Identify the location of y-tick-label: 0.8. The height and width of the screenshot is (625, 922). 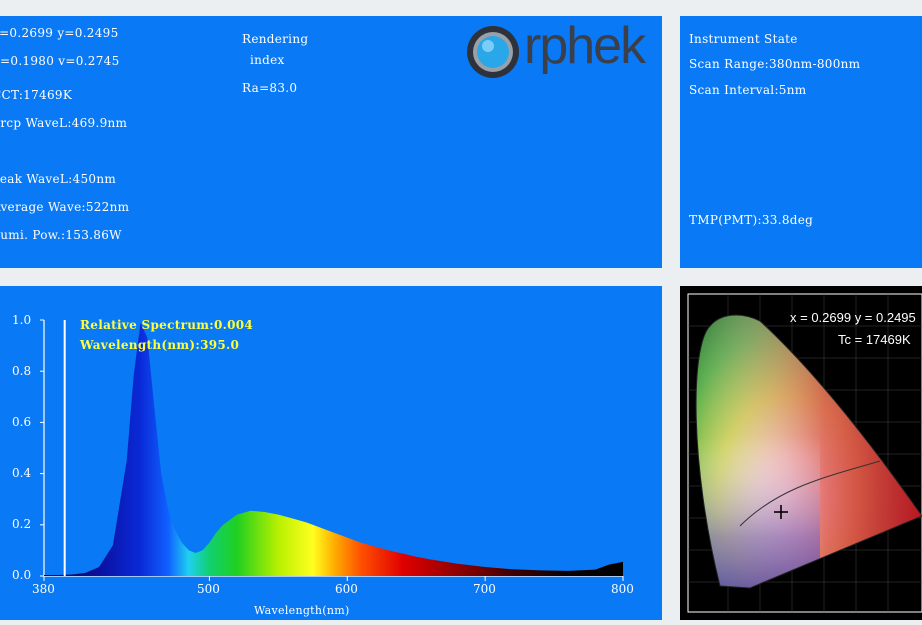
(22, 371).